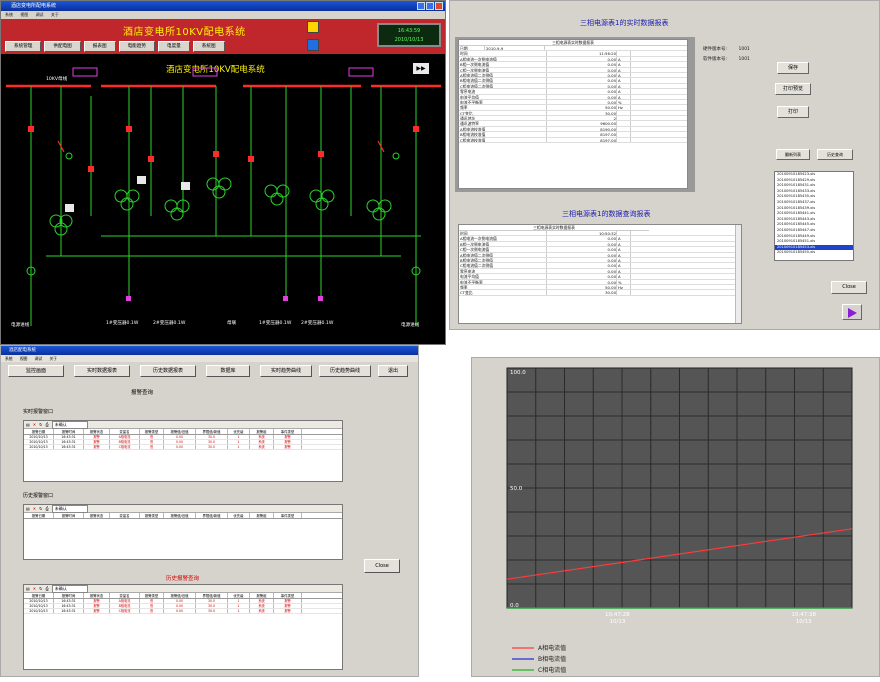 This screenshot has height=682, width=880. What do you see at coordinates (796, 229) in the screenshot?
I see `file-list-item: 20100910185447.xls` at bounding box center [796, 229].